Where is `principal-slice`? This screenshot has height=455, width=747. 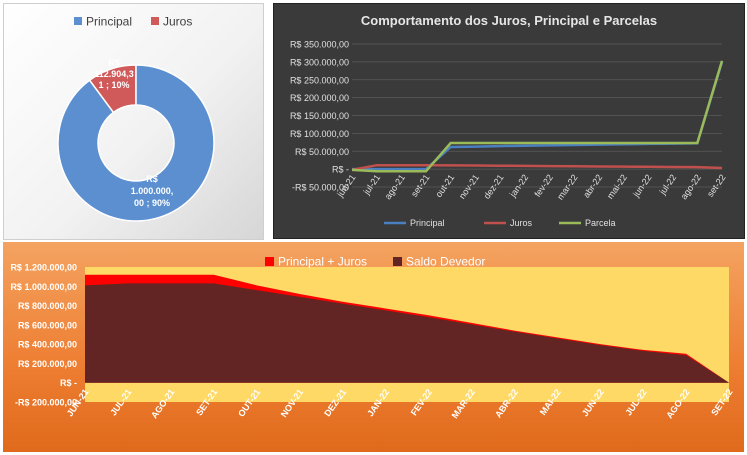
principal-slice is located at coordinates (136, 143).